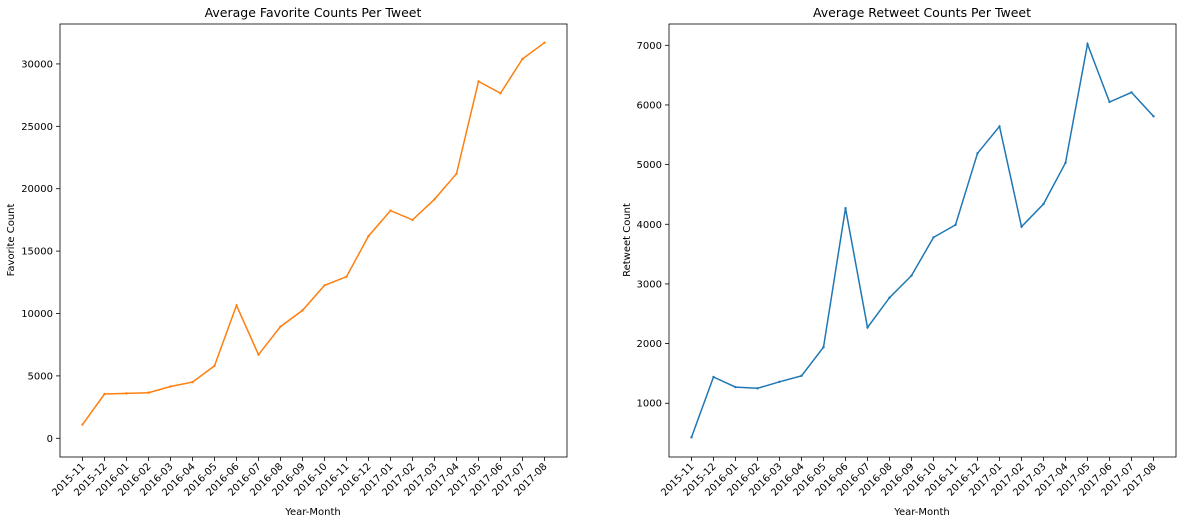 The height and width of the screenshot is (524, 1182). Describe the element at coordinates (313, 12) in the screenshot. I see `favorite-chart-title: Average Favorite Counts Per Tweet` at that location.